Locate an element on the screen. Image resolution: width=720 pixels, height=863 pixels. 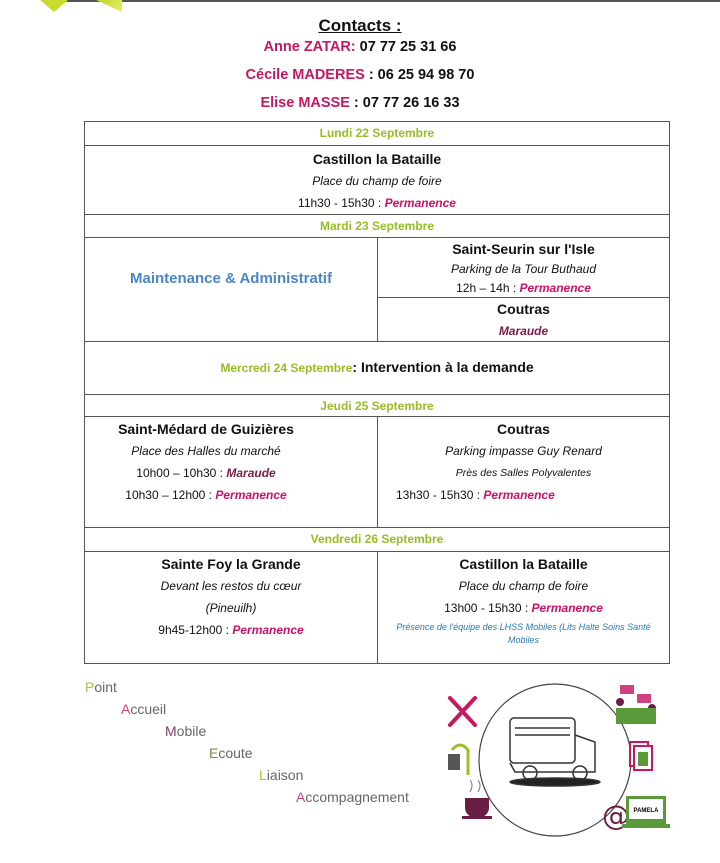
day-header-mercredi: Mercredi 24 Septembre is located at coordinates (286, 368).